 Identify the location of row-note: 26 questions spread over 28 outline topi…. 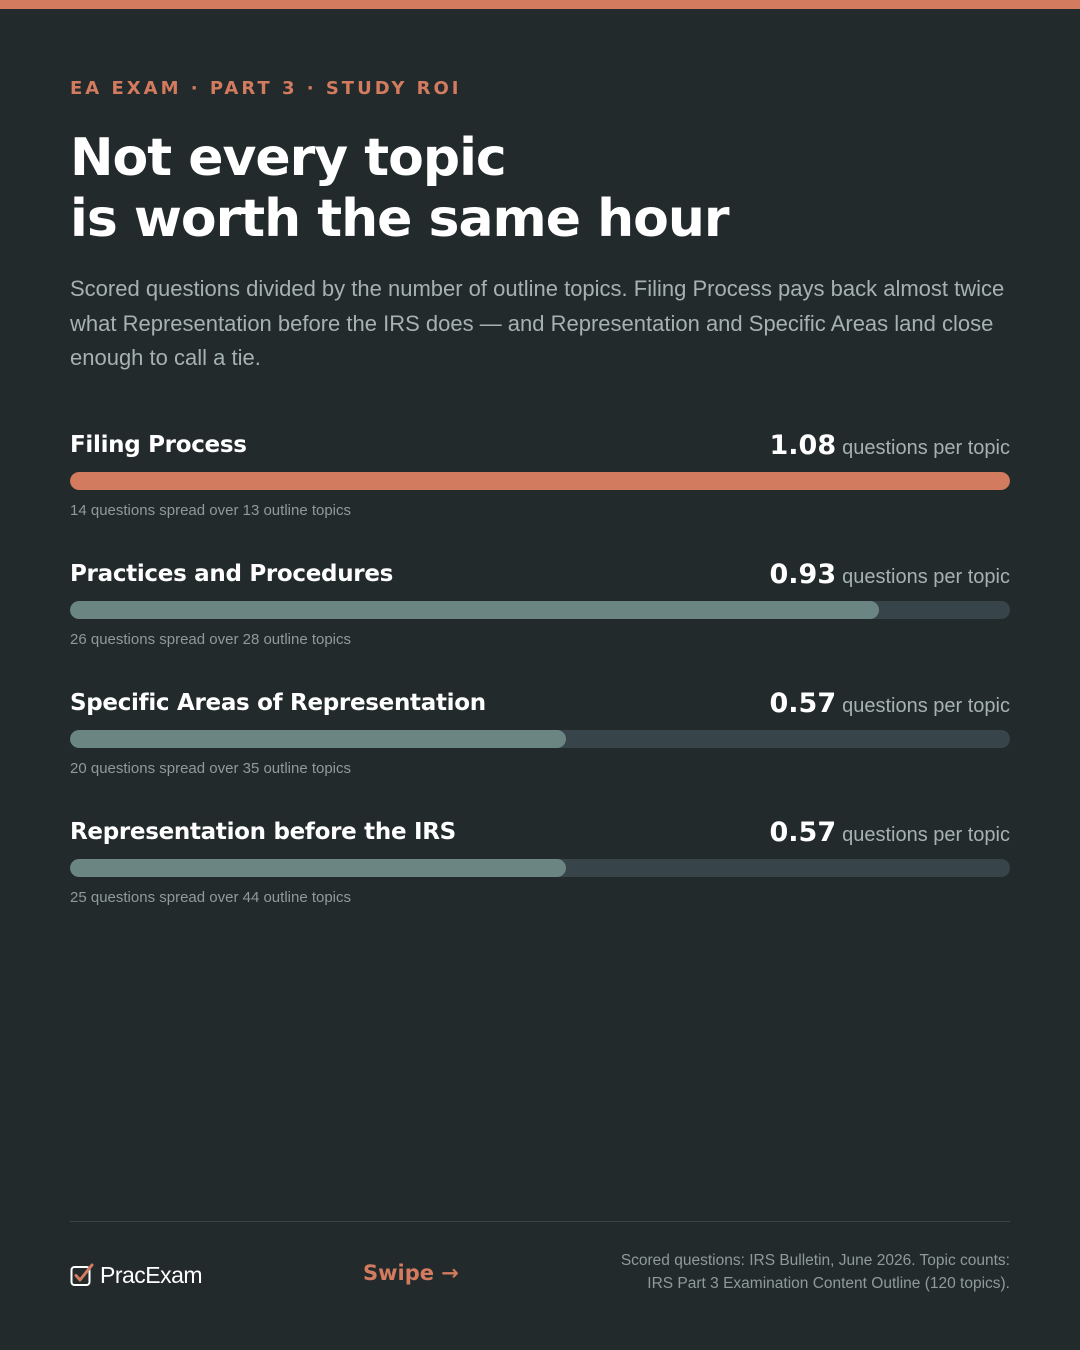
(211, 639).